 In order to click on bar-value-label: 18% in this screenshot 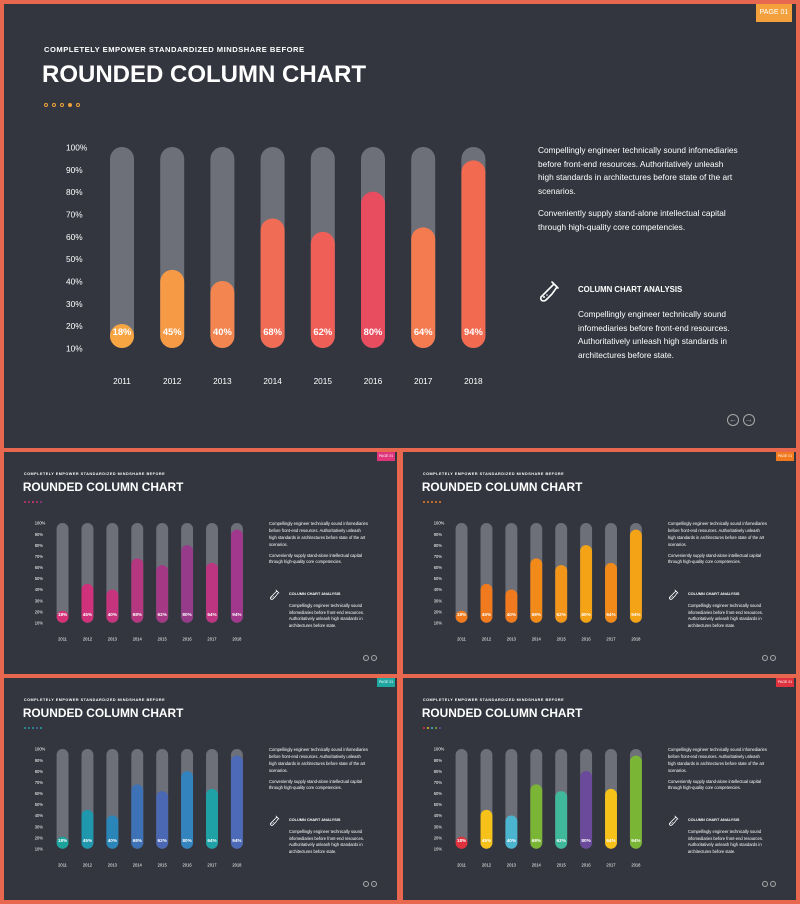, I will do `click(462, 614)`.